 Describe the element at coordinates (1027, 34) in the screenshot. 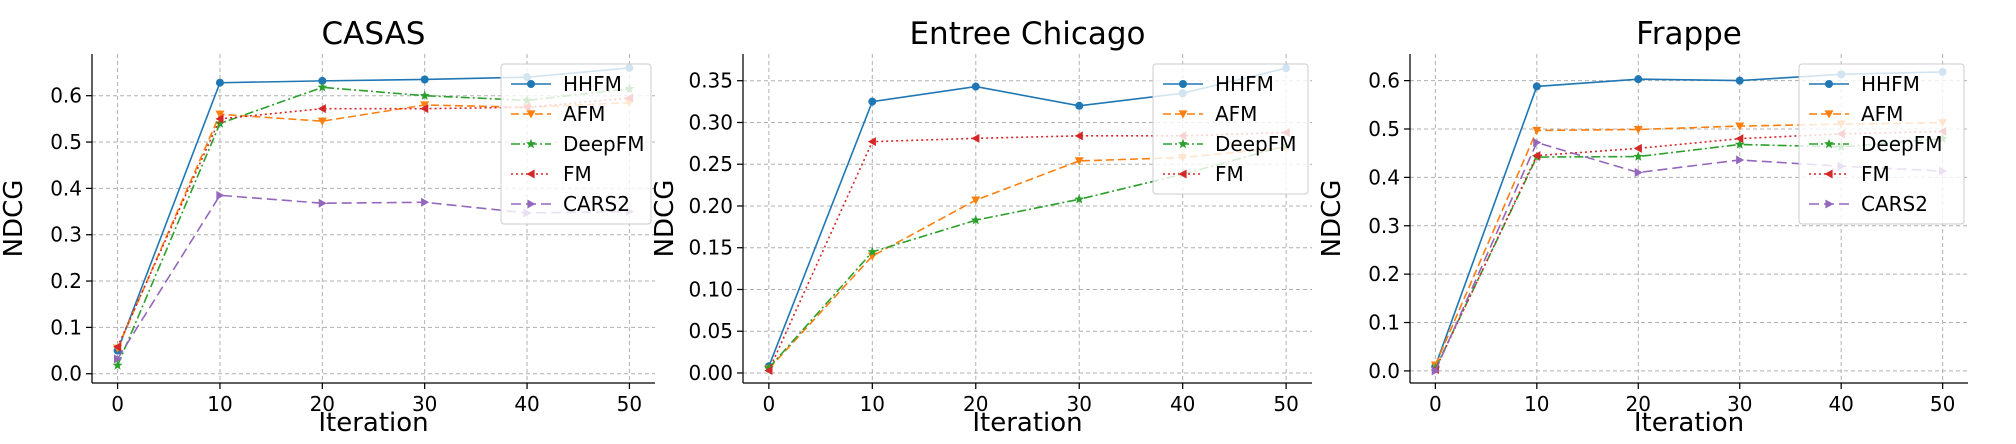

I see `chart-title: Entree Chicago` at that location.